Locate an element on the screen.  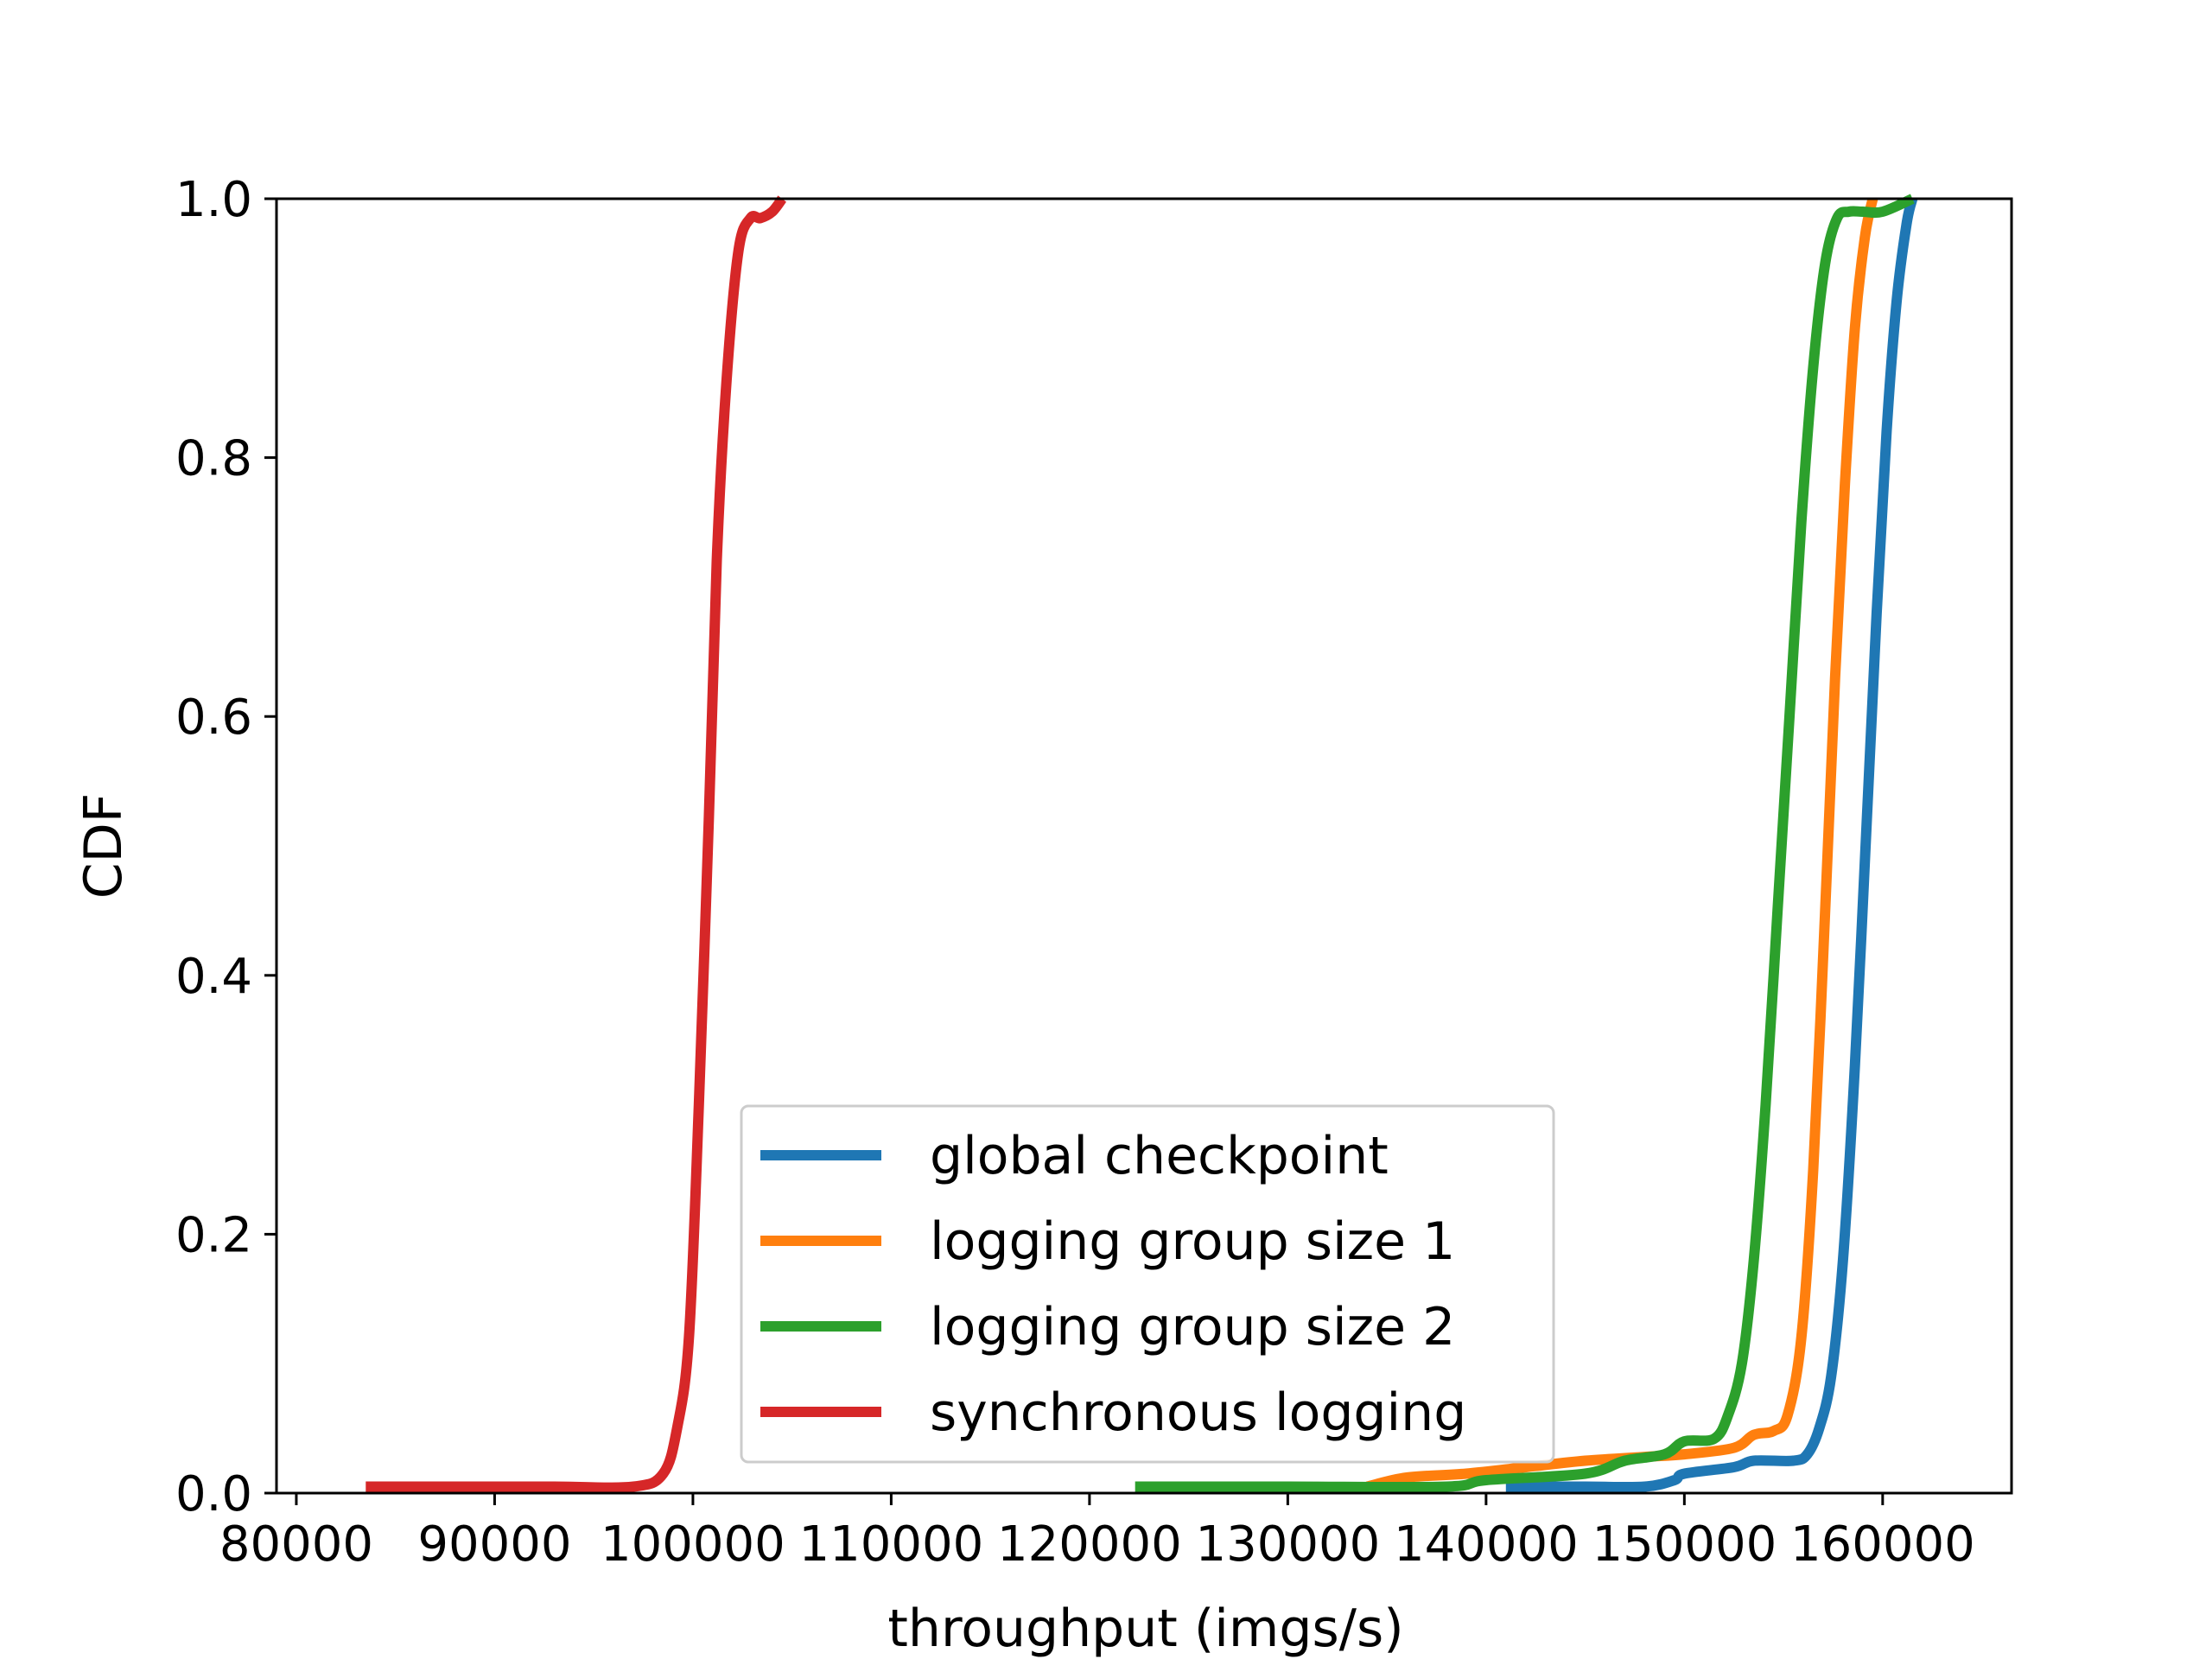
x-tick-label: 80000 is located at coordinates (296, 1544).